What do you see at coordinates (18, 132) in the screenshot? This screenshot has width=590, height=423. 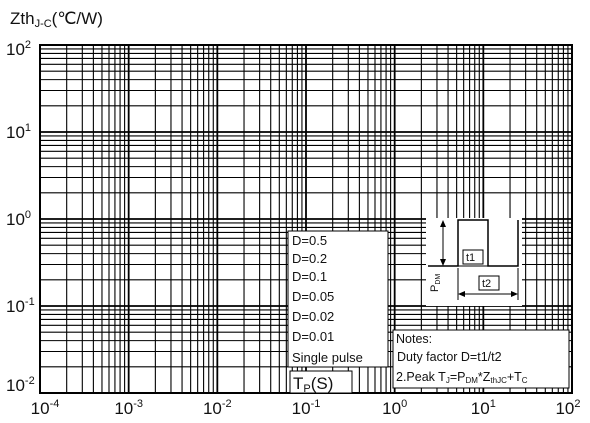 I see `y-tick-label: 10¹` at bounding box center [18, 132].